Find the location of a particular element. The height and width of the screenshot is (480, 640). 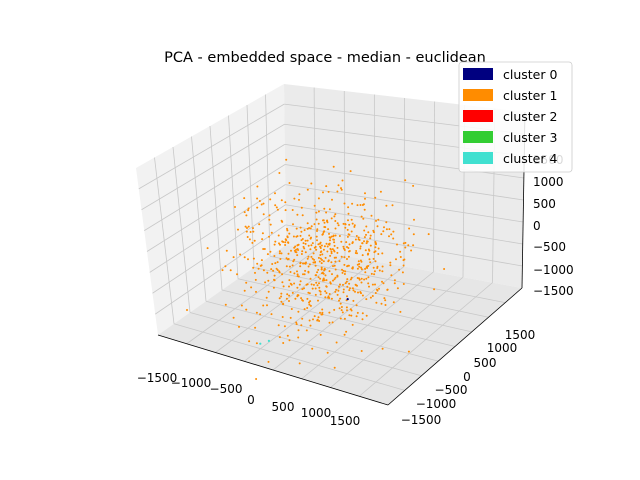

legend-label: cluster 2 is located at coordinates (530, 116).